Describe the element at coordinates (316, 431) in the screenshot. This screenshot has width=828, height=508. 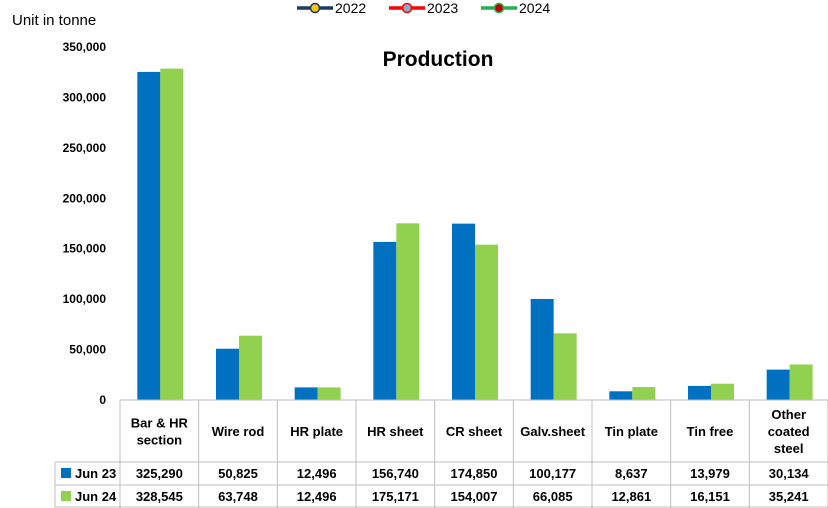
I see `category-label: HR plate` at that location.